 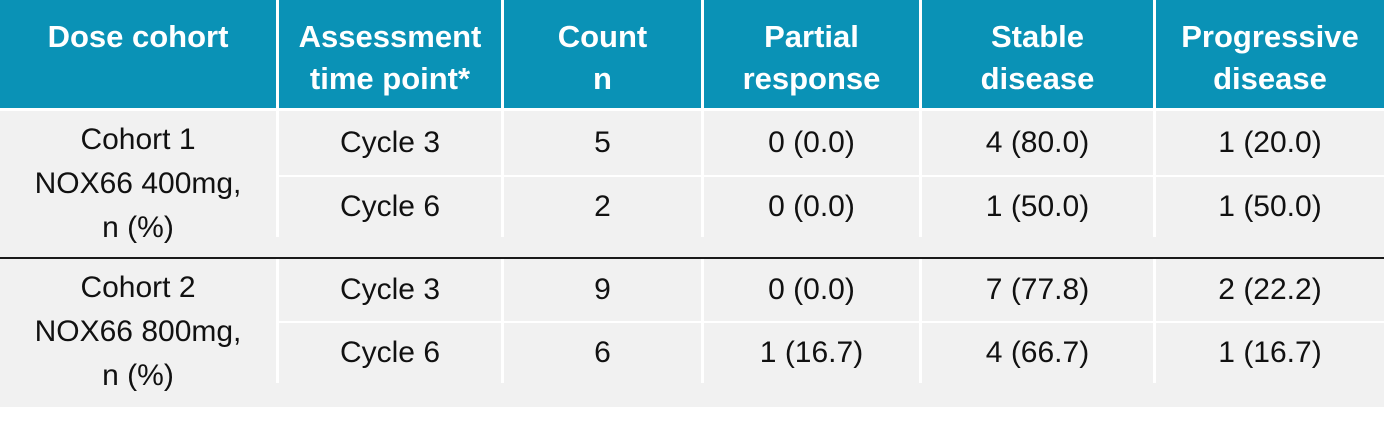 What do you see at coordinates (1036, 290) in the screenshot?
I see `stable-disease-cell: 7 (77.8)` at bounding box center [1036, 290].